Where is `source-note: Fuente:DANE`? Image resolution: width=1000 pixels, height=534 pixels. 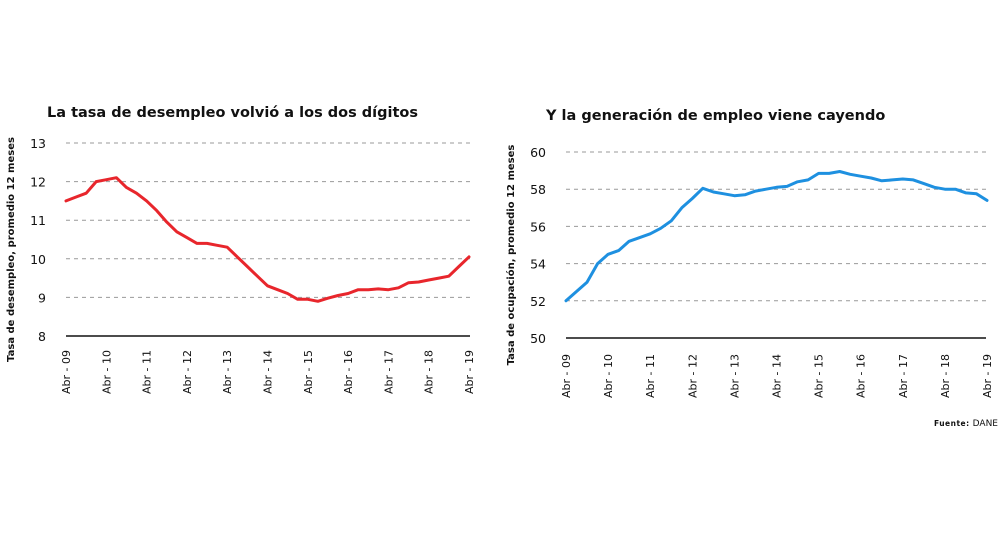 source-note: Fuente:DANE is located at coordinates (966, 424).